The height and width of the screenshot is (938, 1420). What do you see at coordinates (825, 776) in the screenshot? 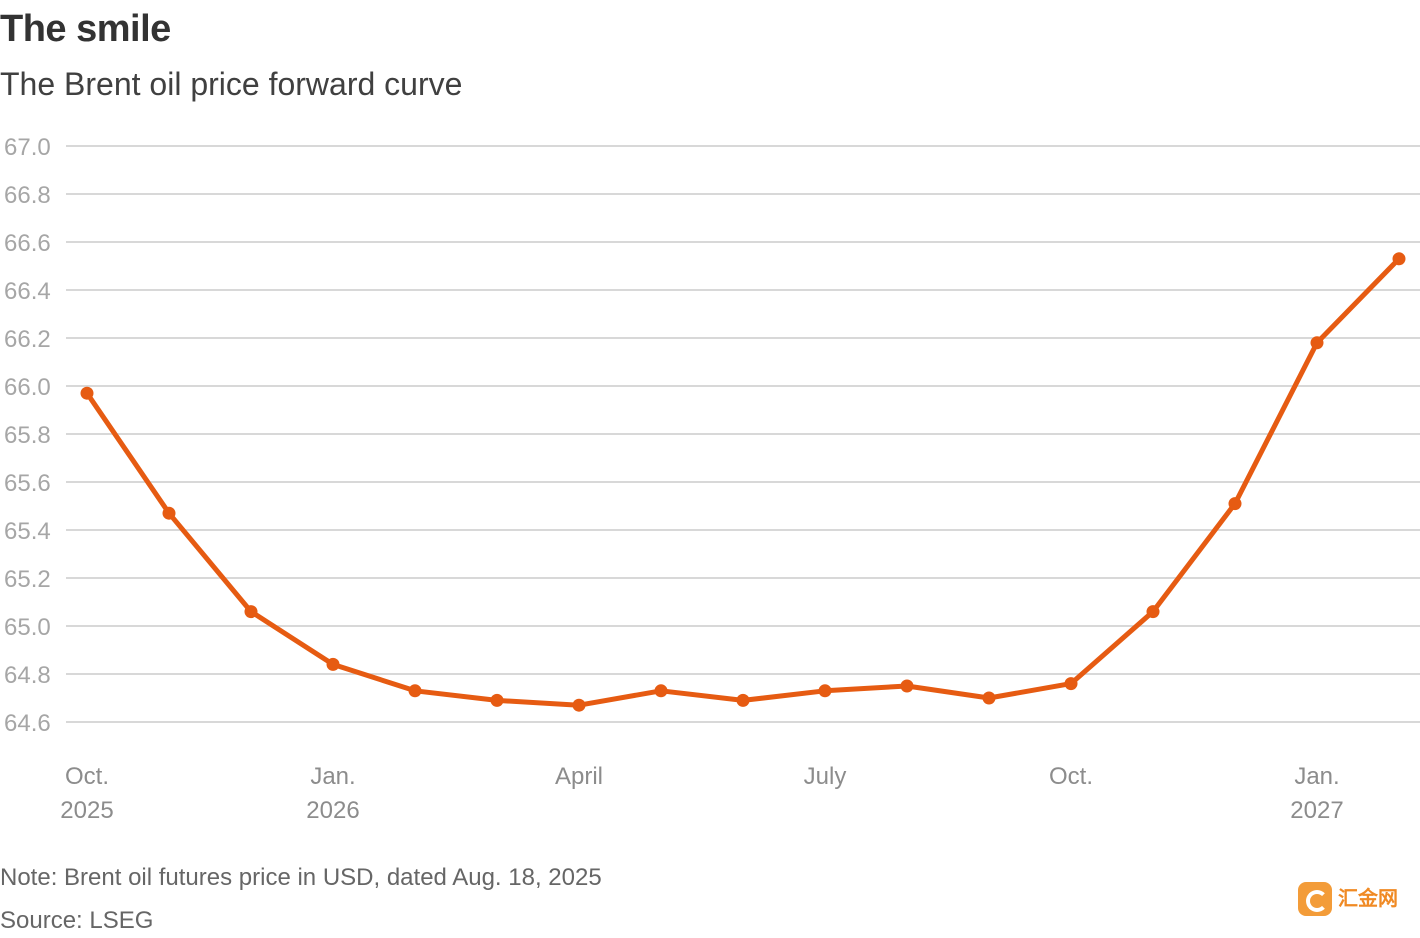
I see `x-tick-label: July` at bounding box center [825, 776].